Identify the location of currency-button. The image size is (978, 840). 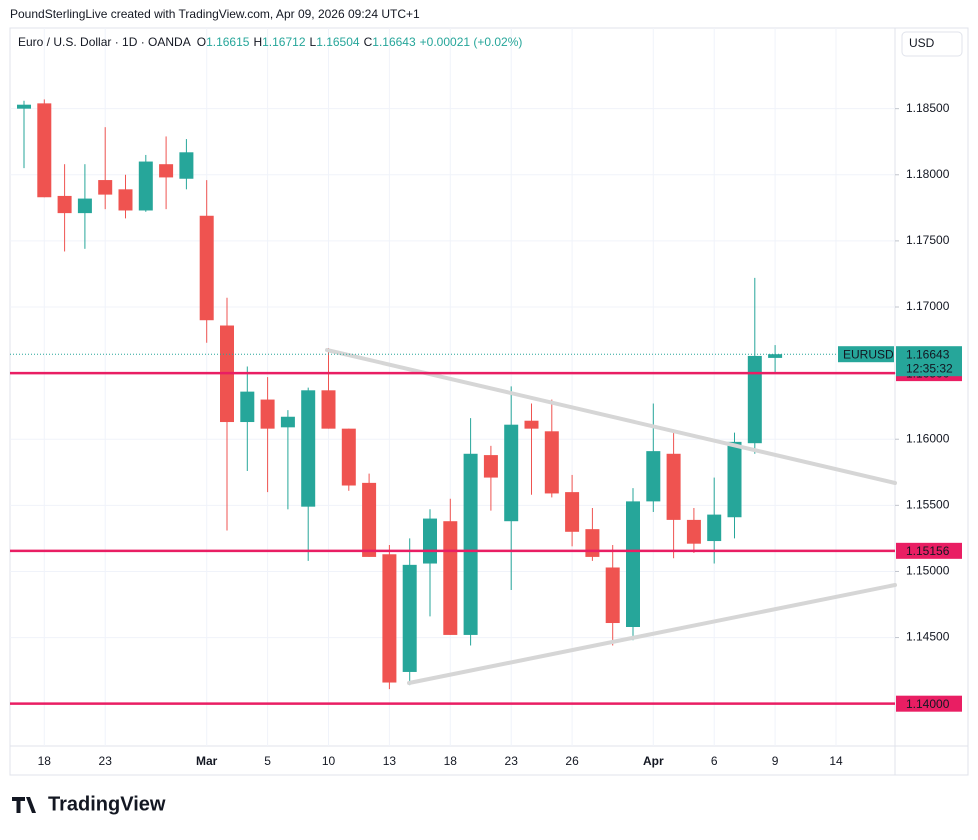
(932, 44).